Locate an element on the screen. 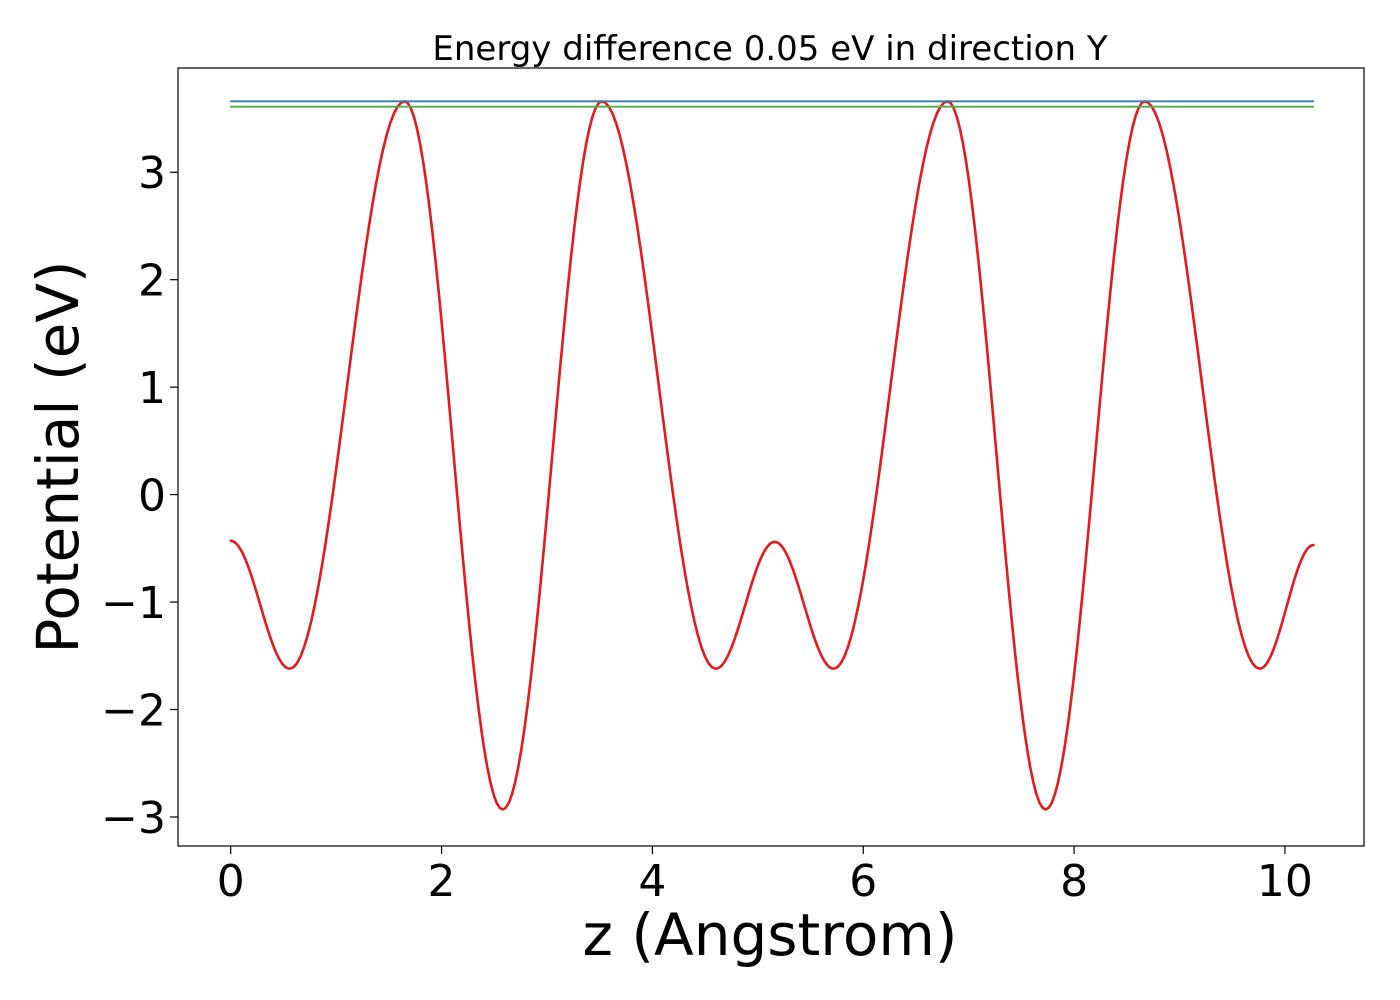 Image resolution: width=1400 pixels, height=1000 pixels. y-tick-label: 2 is located at coordinates (152, 281).